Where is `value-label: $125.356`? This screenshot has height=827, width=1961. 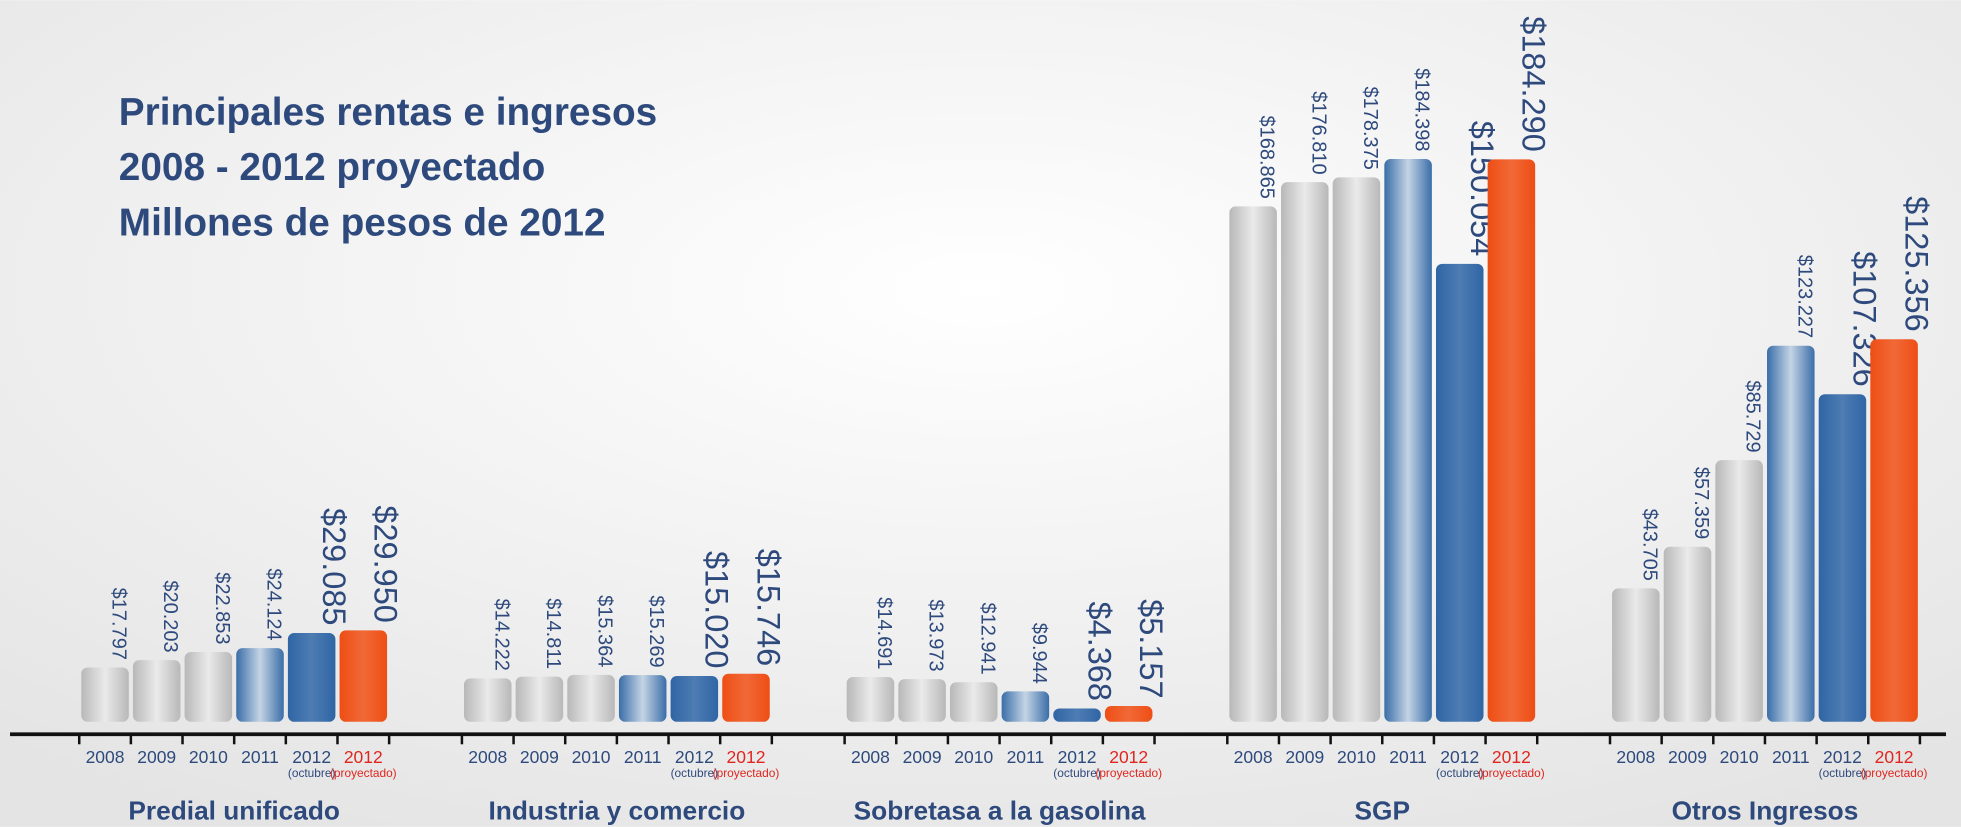
value-label: $125.356 is located at coordinates (1916, 264).